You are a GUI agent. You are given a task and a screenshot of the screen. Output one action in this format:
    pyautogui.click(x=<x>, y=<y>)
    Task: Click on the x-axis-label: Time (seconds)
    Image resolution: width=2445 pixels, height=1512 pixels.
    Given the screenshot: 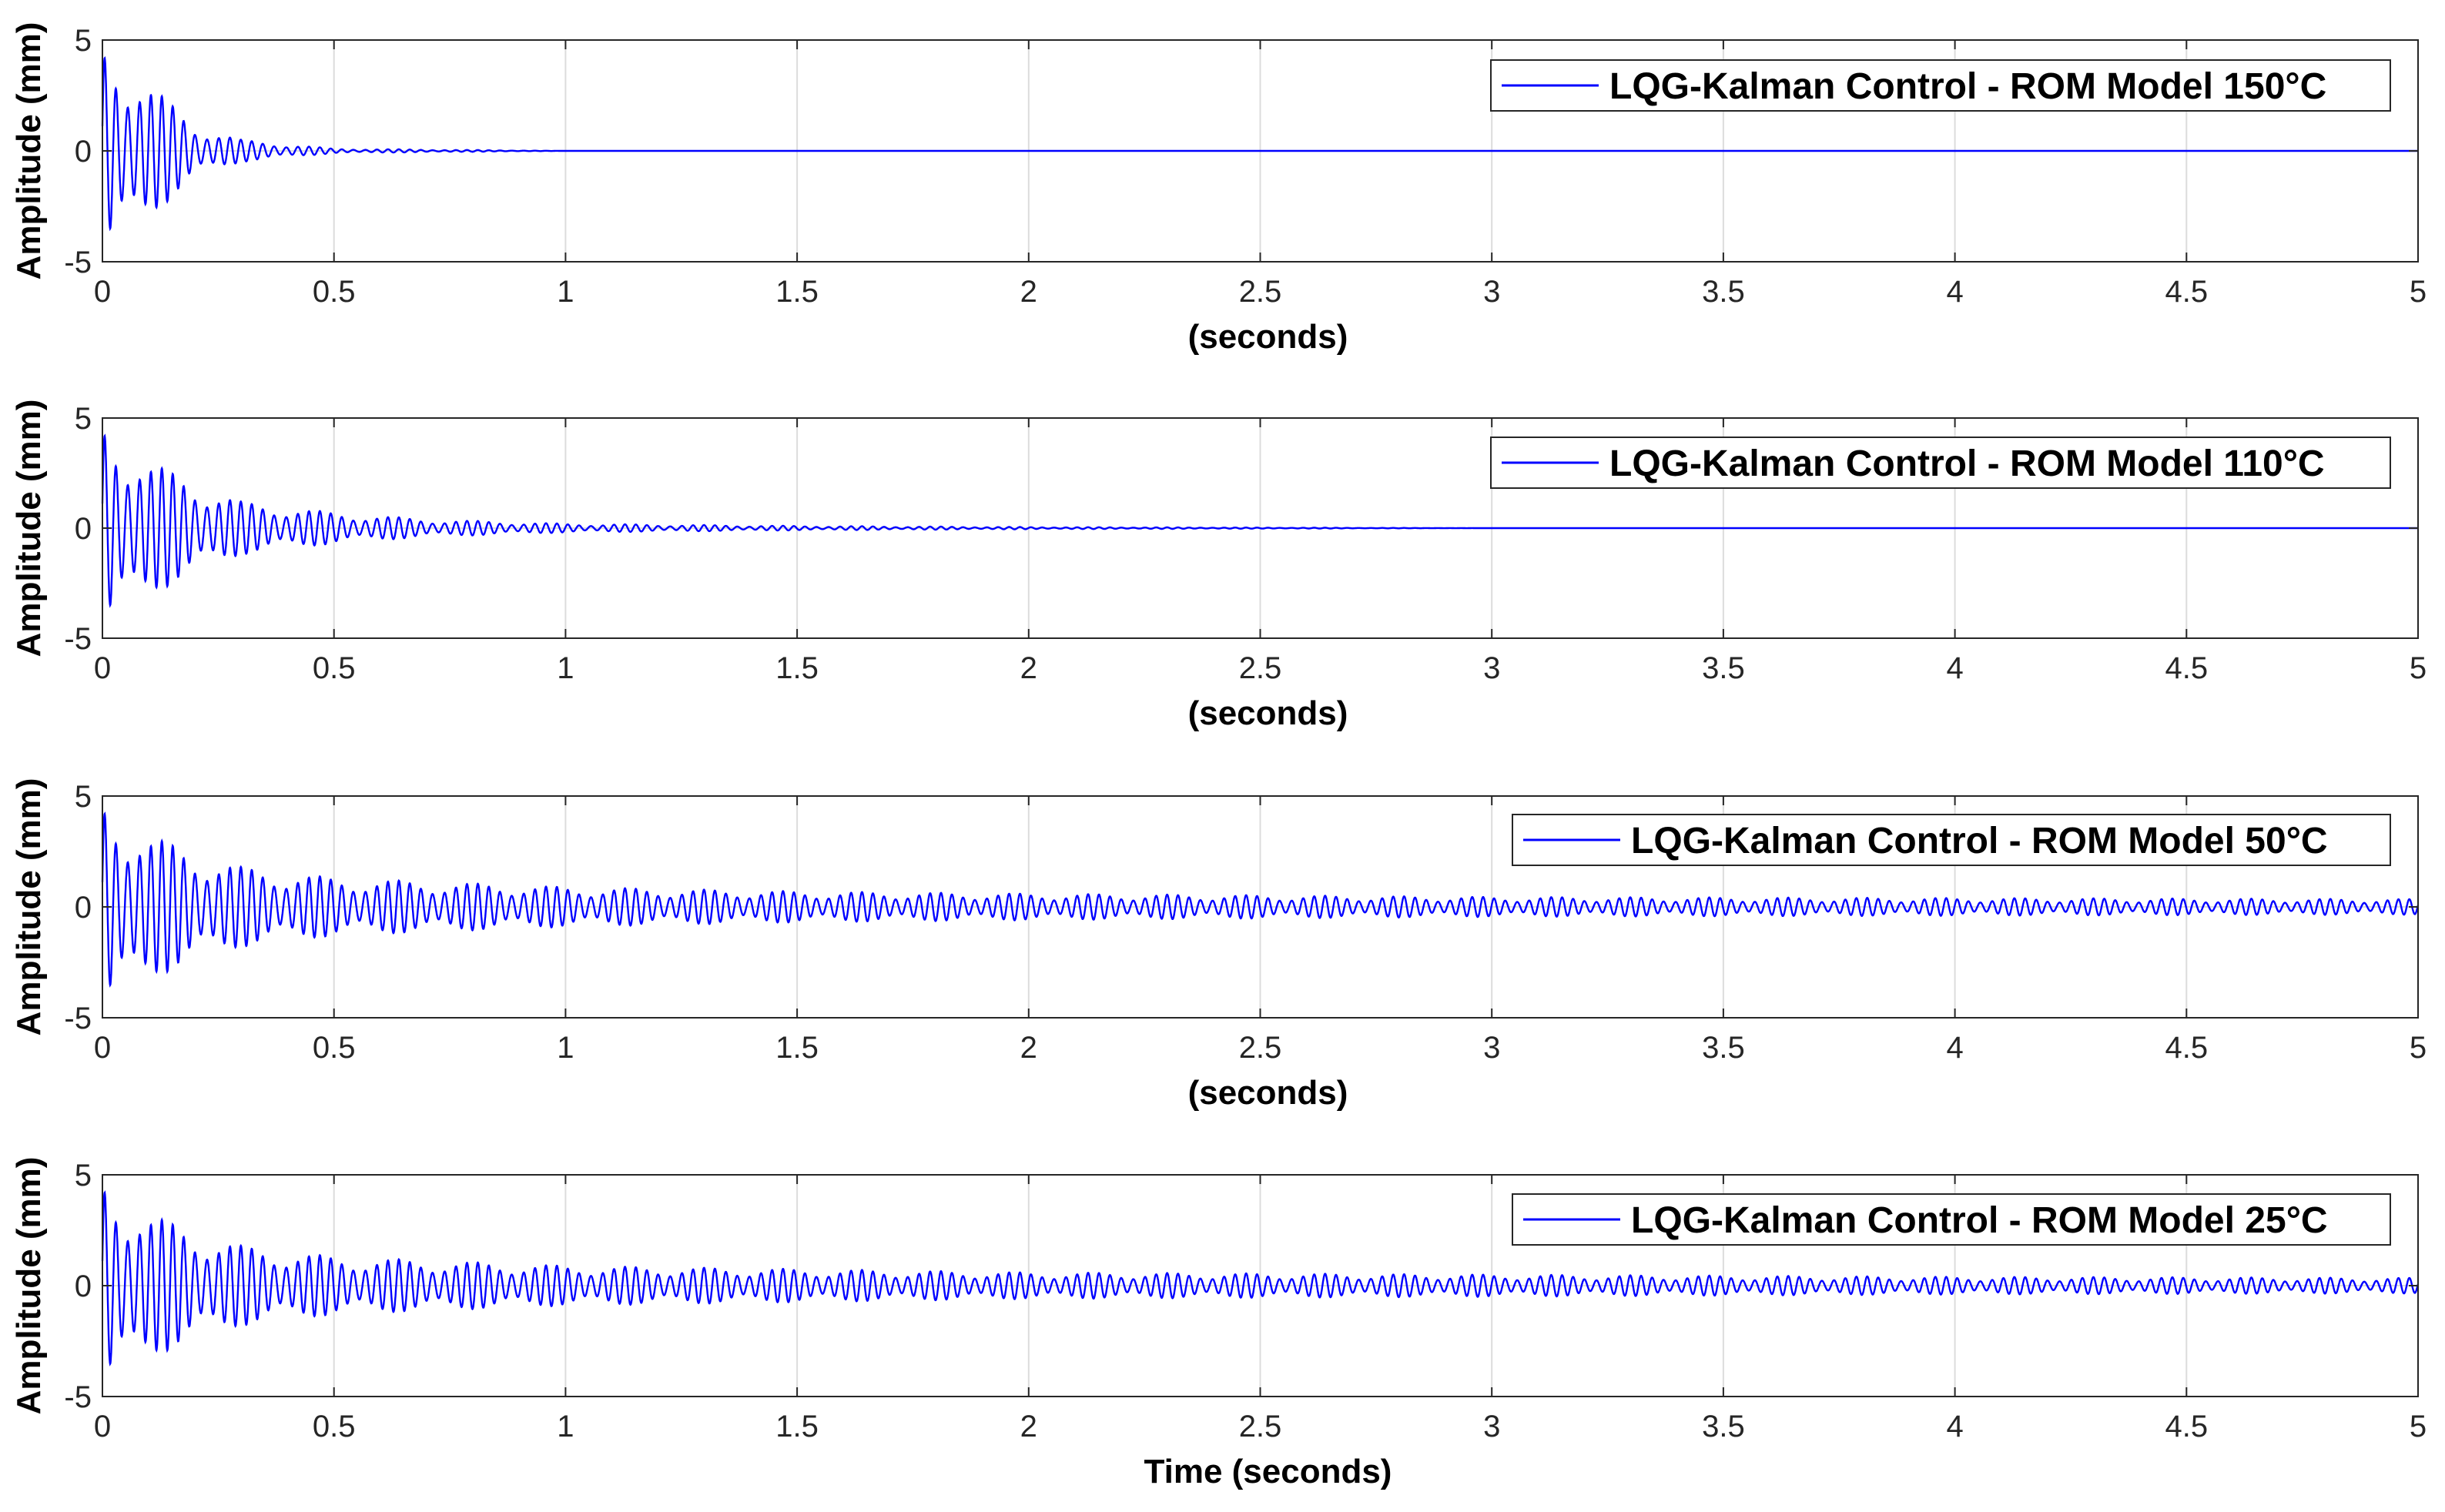 What is the action you would take?
    pyautogui.click(x=1268, y=1471)
    